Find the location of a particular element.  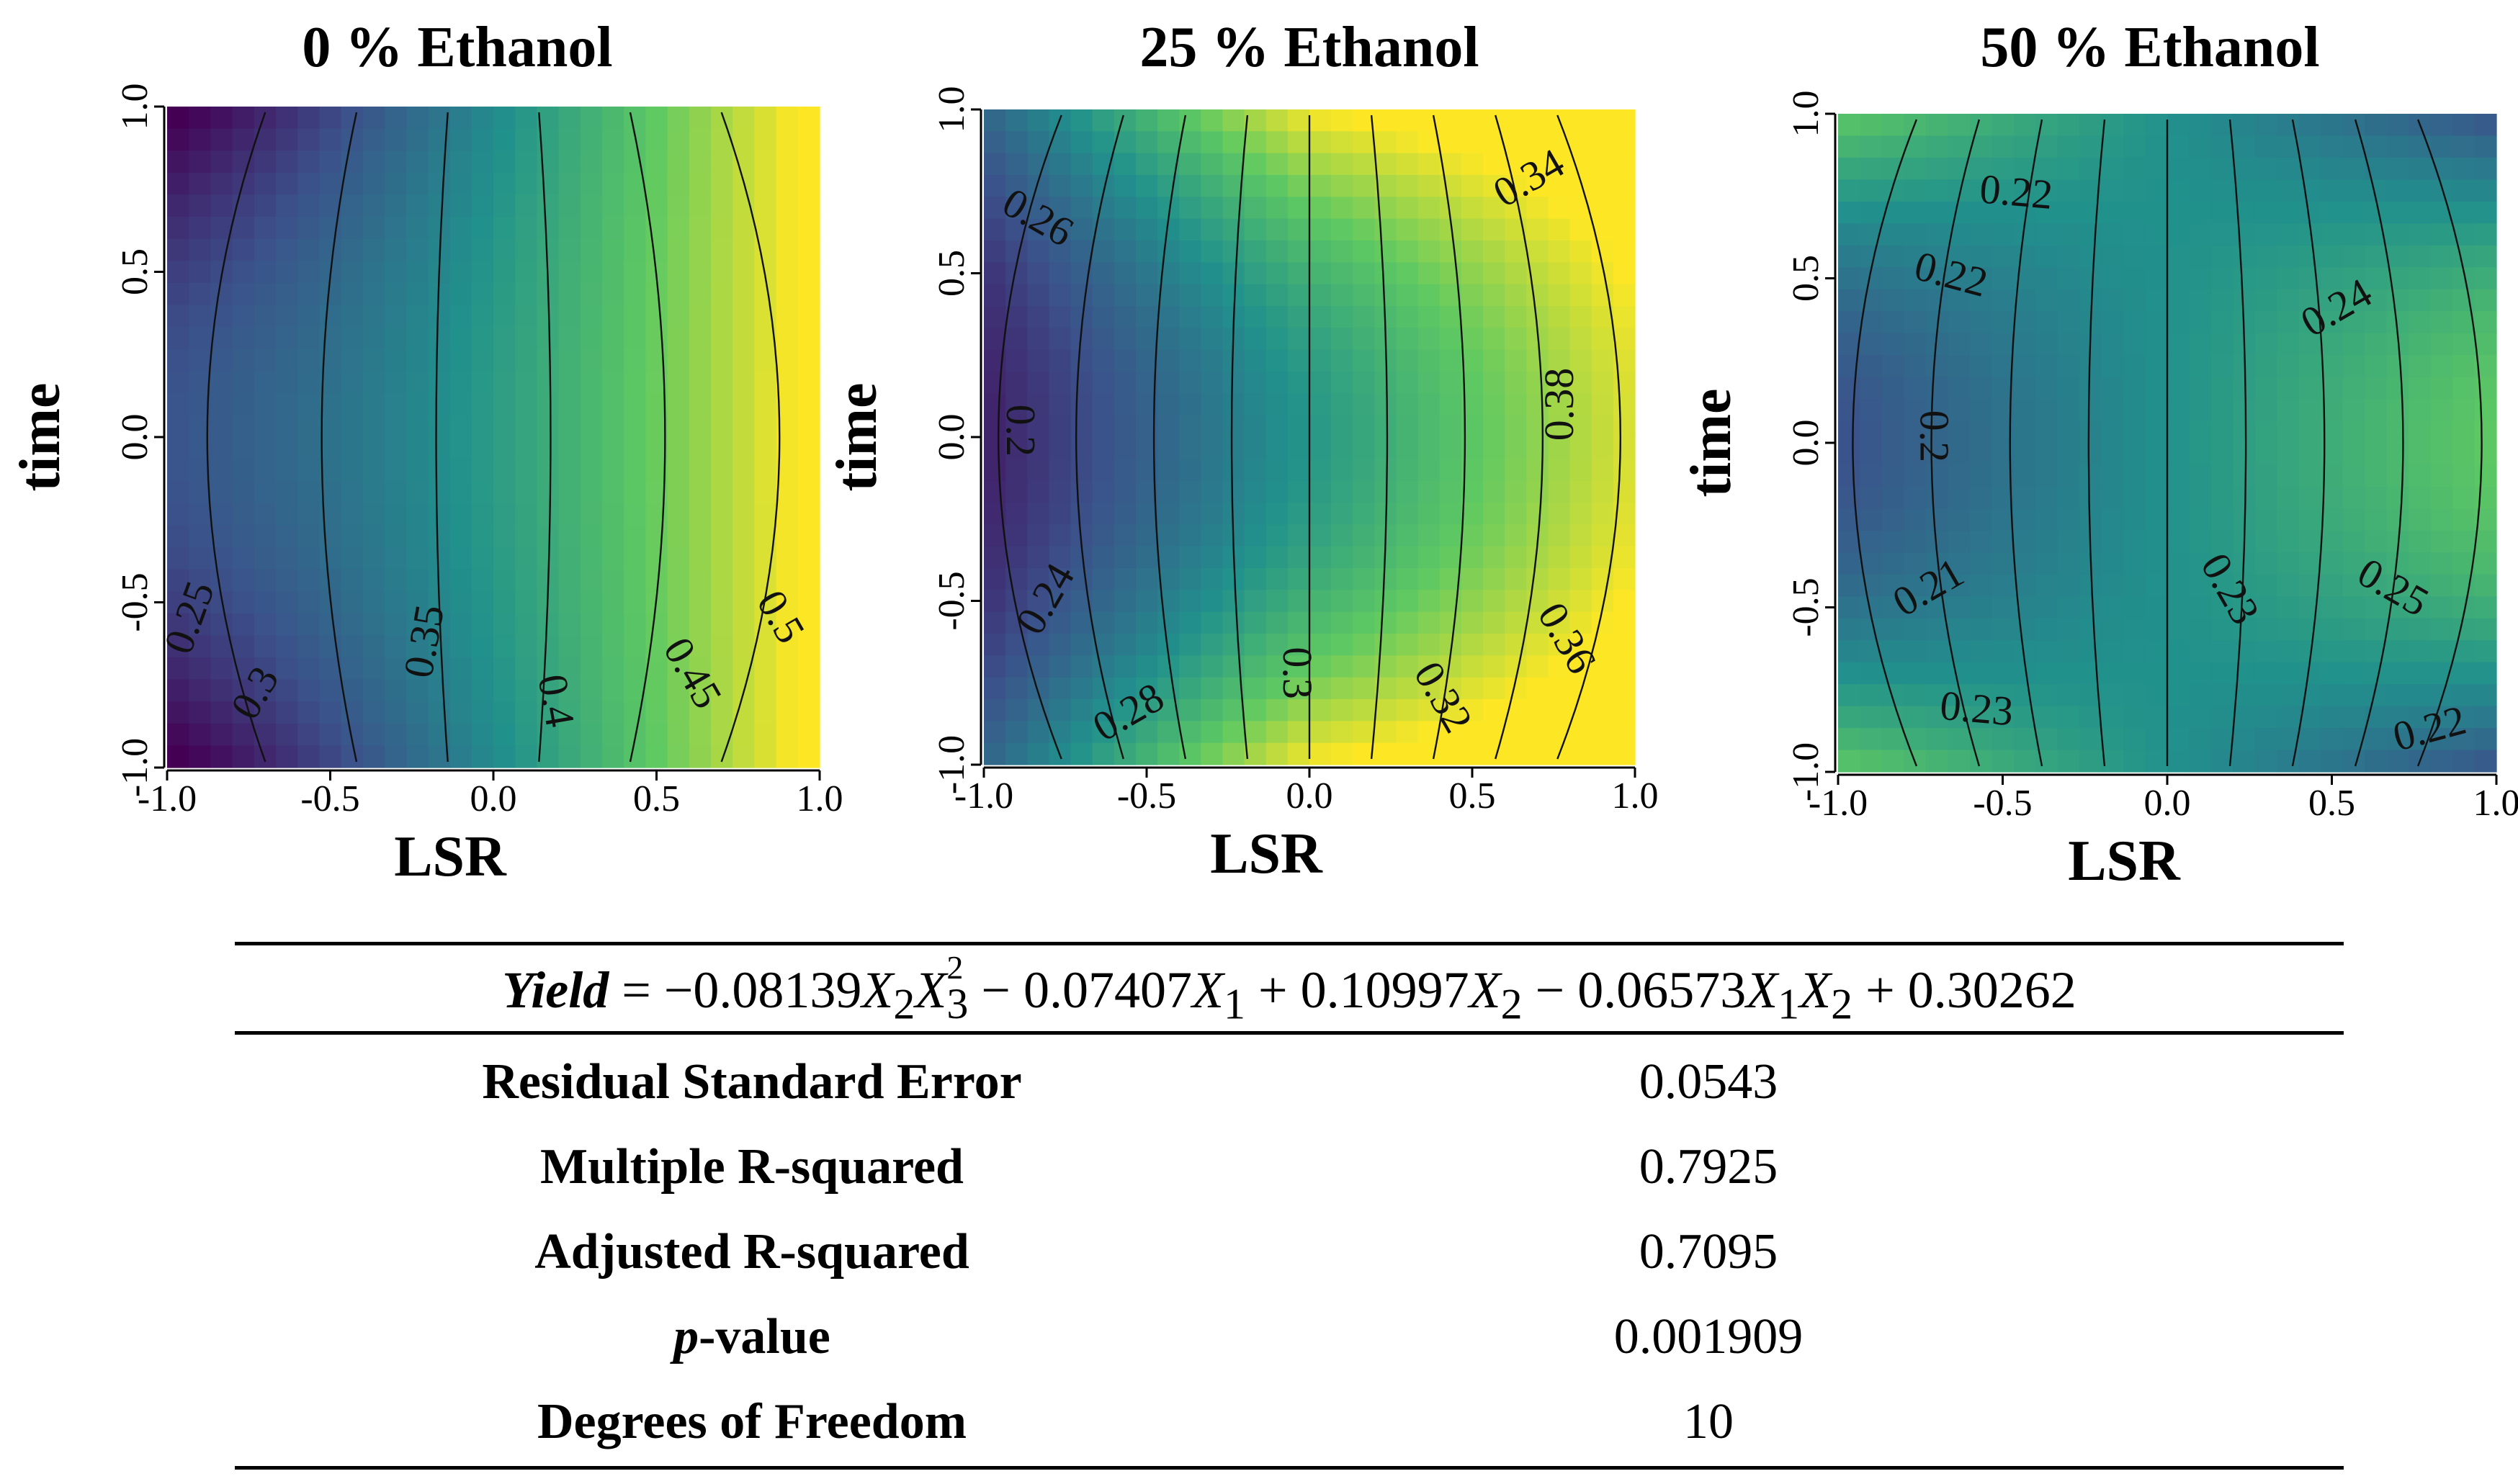

equation-coef-1: −0.08139 is located at coordinates (762, 990).